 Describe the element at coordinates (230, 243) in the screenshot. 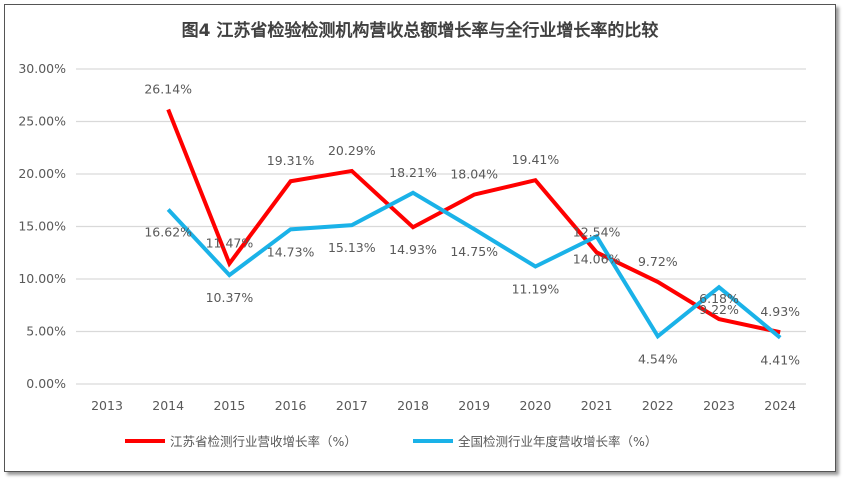

I see `data-label: 11.47%` at that location.